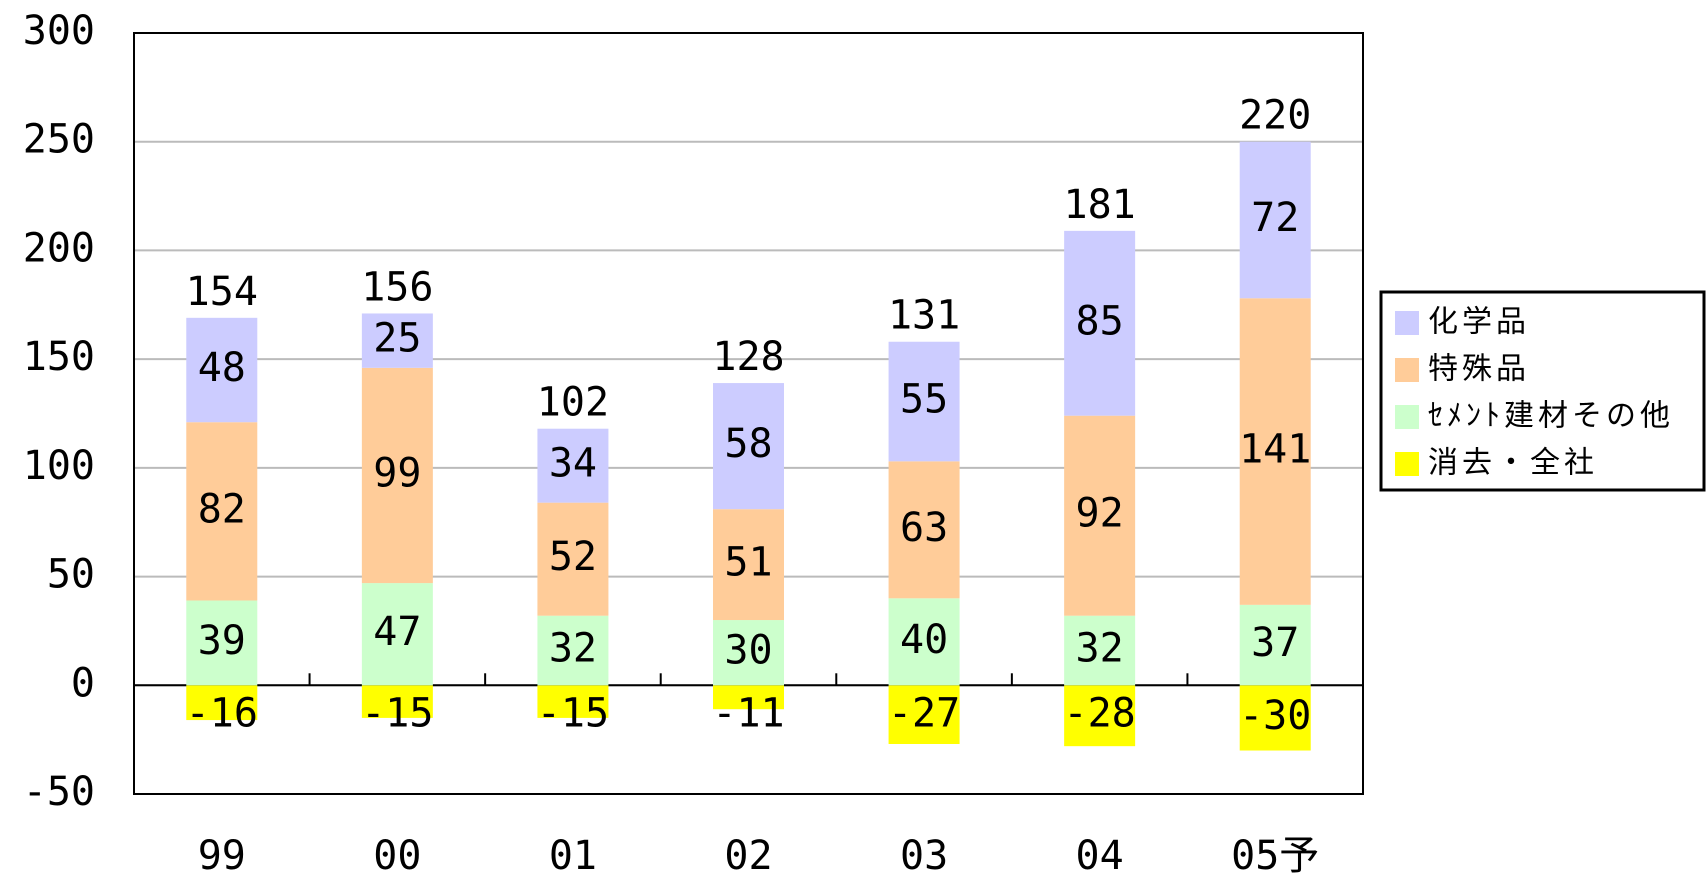 Image resolution: width=1706 pixels, height=880 pixels. What do you see at coordinates (1479, 369) in the screenshot?
I see `legend-label: 特殊品` at bounding box center [1479, 369].